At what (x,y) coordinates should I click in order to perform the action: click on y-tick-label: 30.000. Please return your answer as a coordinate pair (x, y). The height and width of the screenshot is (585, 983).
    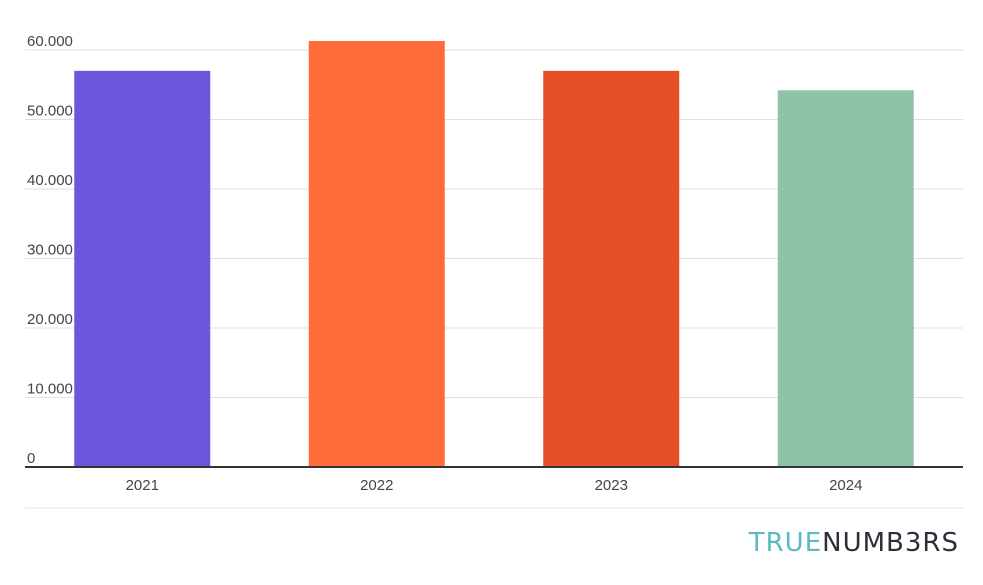
    Looking at the image, I should click on (50, 250).